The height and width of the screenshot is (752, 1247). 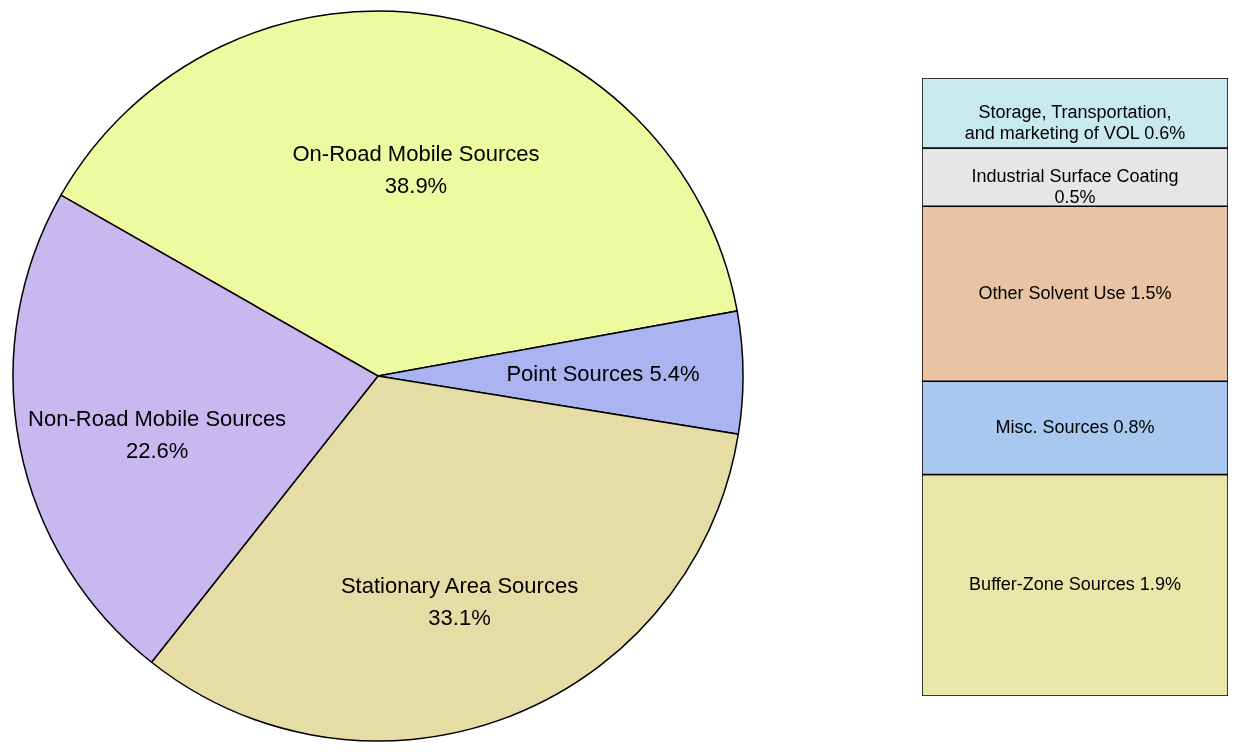 What do you see at coordinates (1075, 584) in the screenshot?
I see `text: Buffer-Zone Sources 1.9%` at bounding box center [1075, 584].